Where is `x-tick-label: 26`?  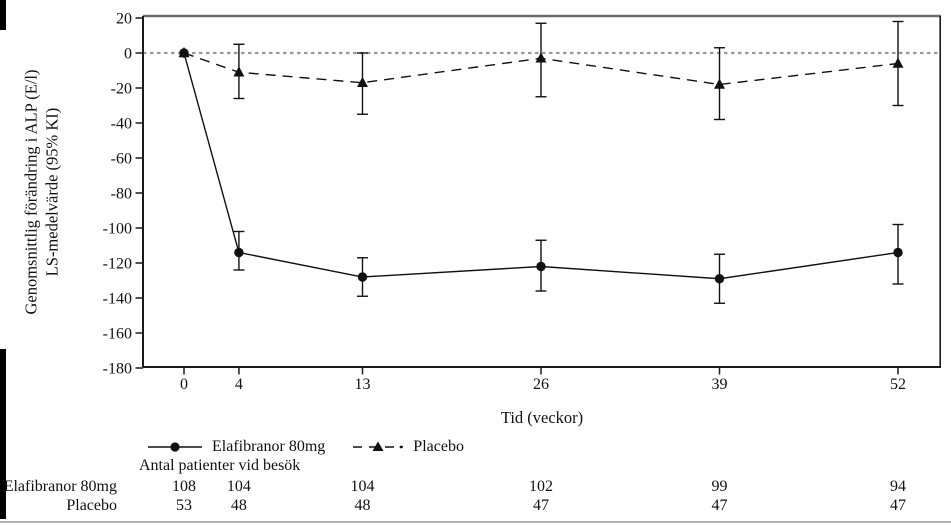 x-tick-label: 26 is located at coordinates (541, 384).